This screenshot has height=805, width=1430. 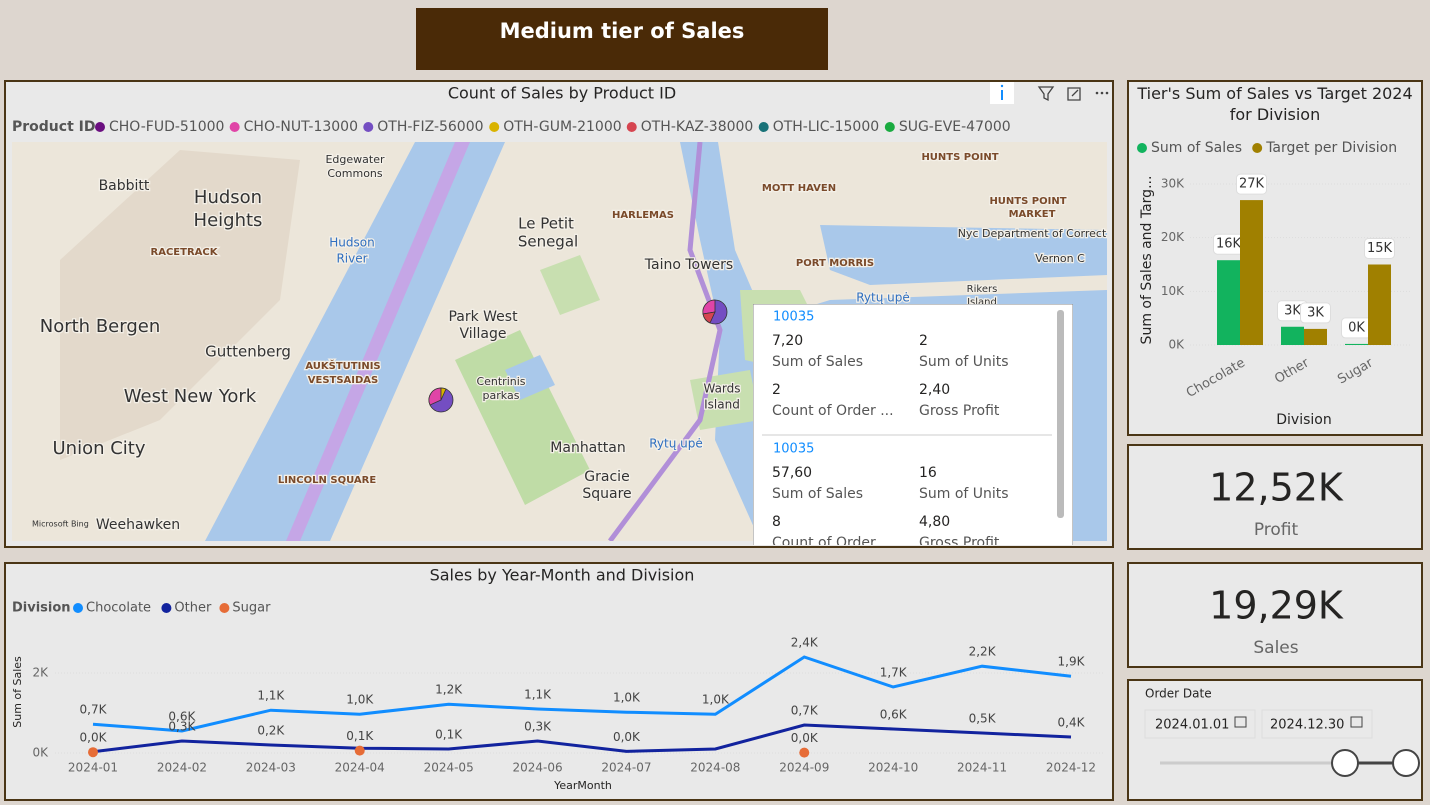 What do you see at coordinates (582, 785) in the screenshot?
I see `x-axis-title: YearMonth` at bounding box center [582, 785].